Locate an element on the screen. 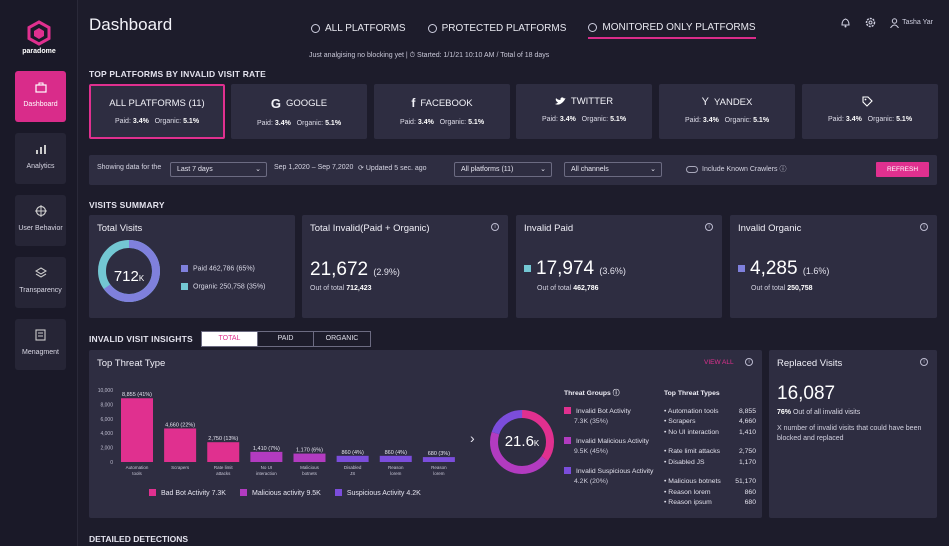 The width and height of the screenshot is (949, 546). gear-icon is located at coordinates (870, 22).